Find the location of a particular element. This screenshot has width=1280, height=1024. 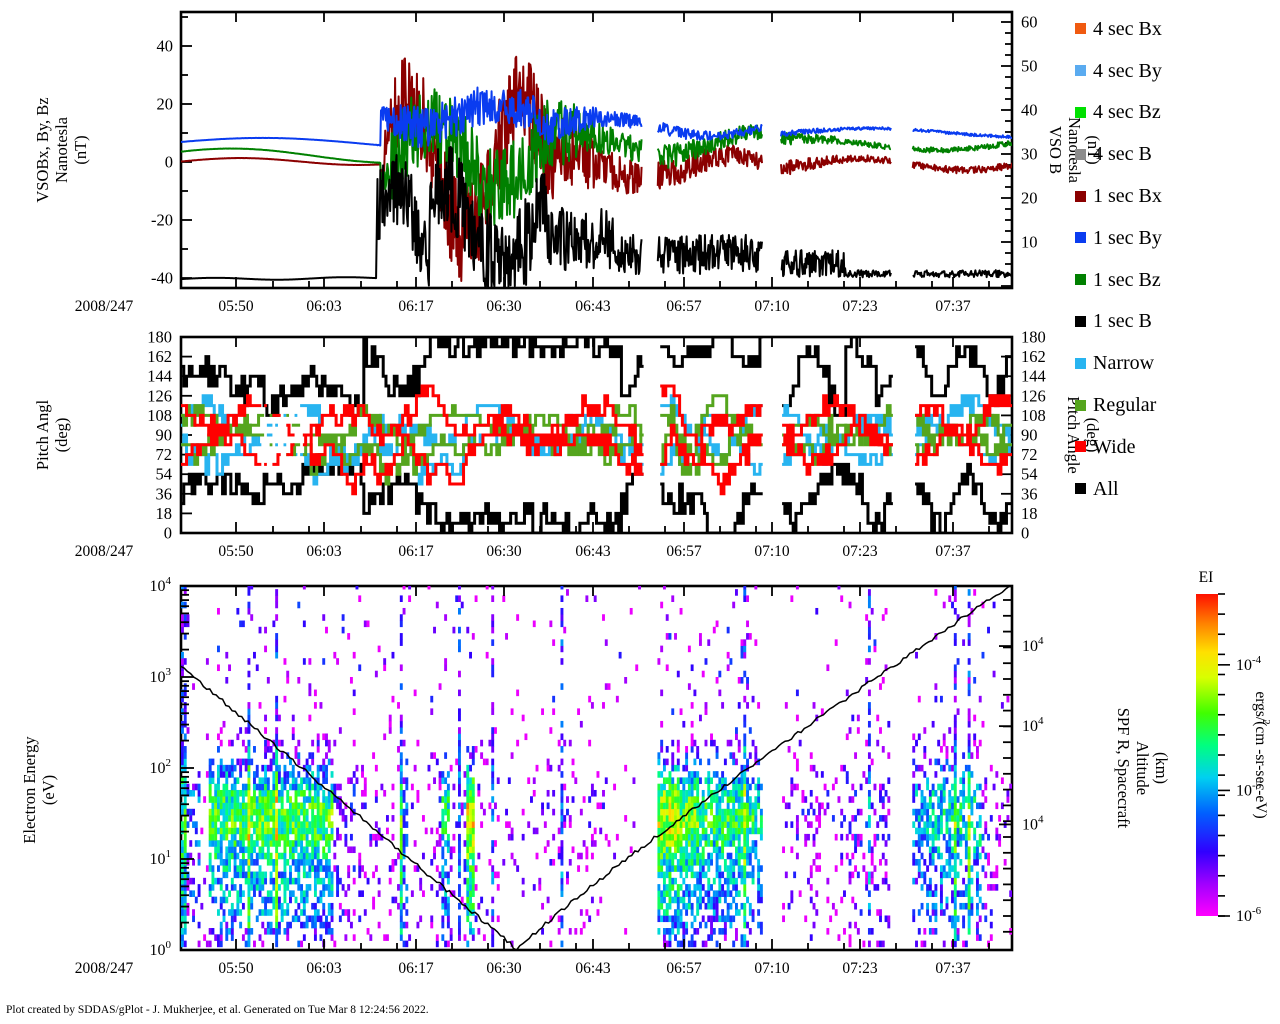

ylabel-right-line1: Pitch Angle is located at coordinates (1073, 434).